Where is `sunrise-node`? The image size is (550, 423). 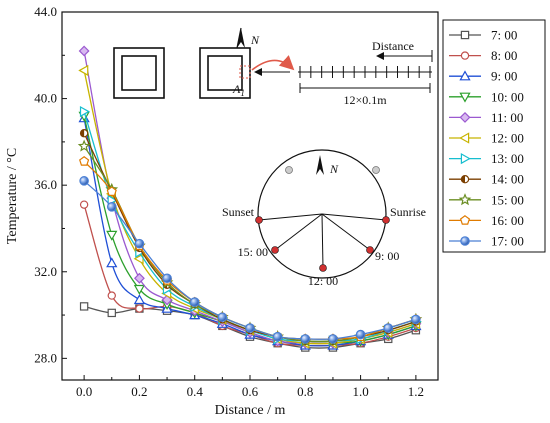 sunrise-node is located at coordinates (386, 220).